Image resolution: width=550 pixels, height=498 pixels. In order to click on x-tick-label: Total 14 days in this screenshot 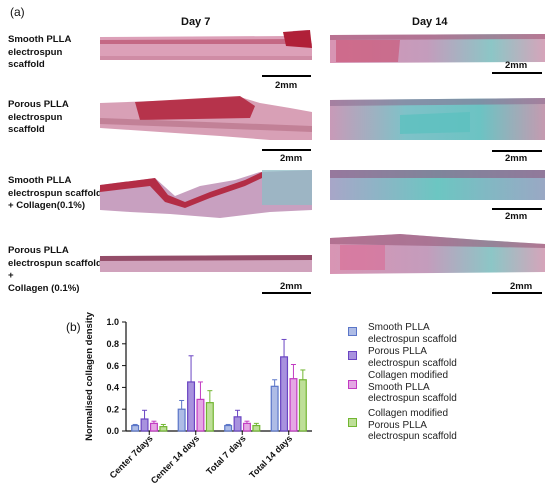, I will do `click(270, 456)`.